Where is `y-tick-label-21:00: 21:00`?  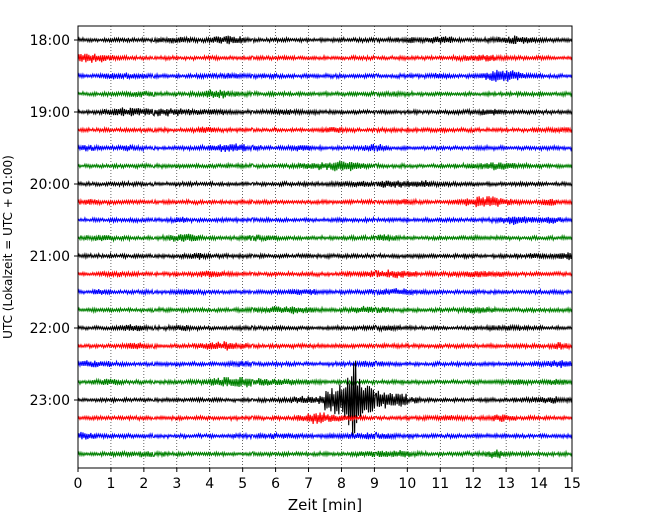 y-tick-label-21:00: 21:00 is located at coordinates (50, 257).